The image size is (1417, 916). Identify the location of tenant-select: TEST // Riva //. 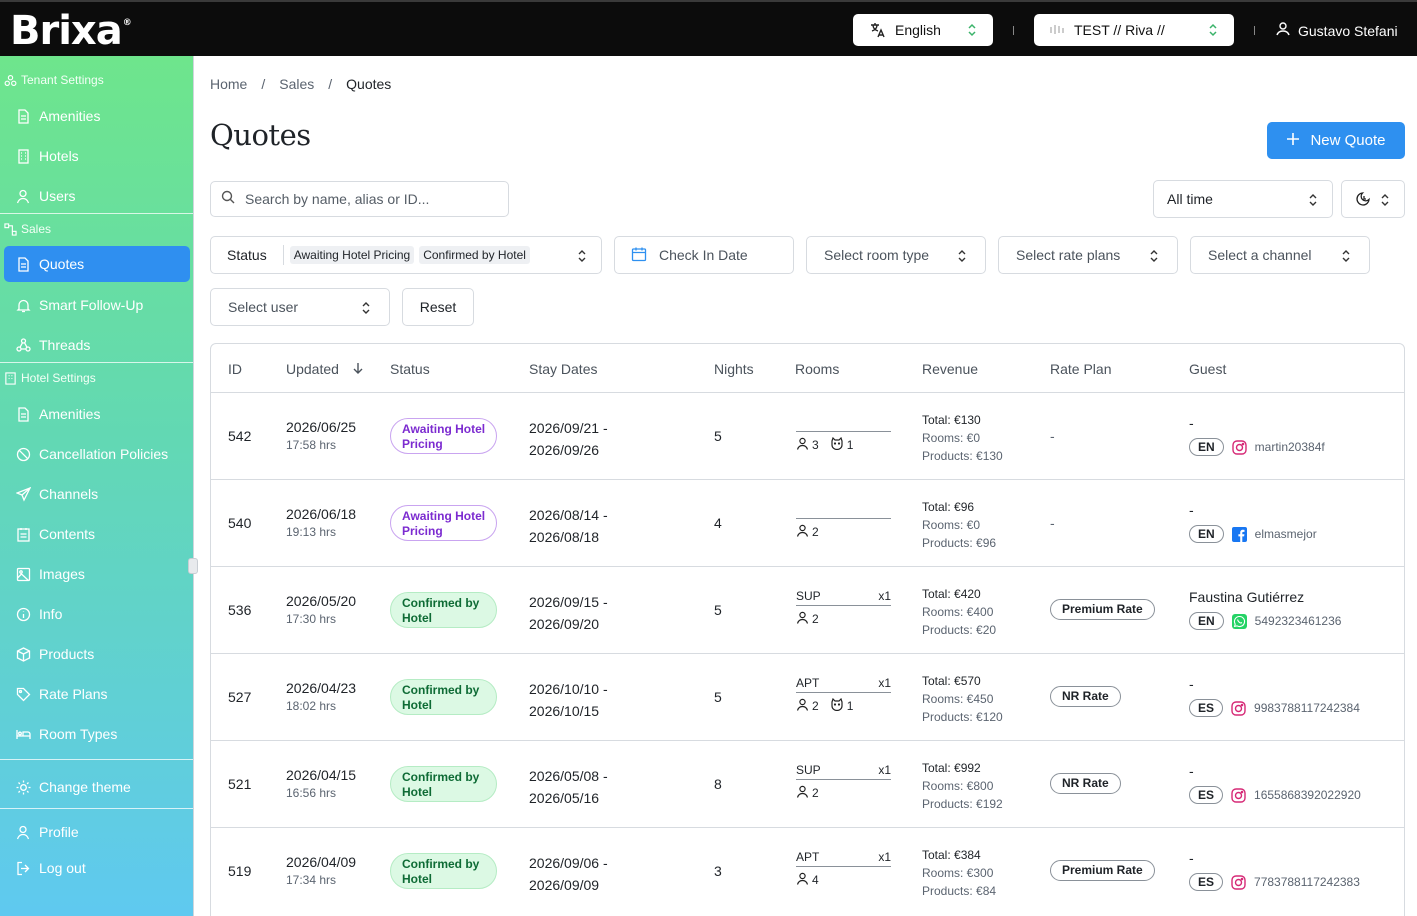
(1134, 30).